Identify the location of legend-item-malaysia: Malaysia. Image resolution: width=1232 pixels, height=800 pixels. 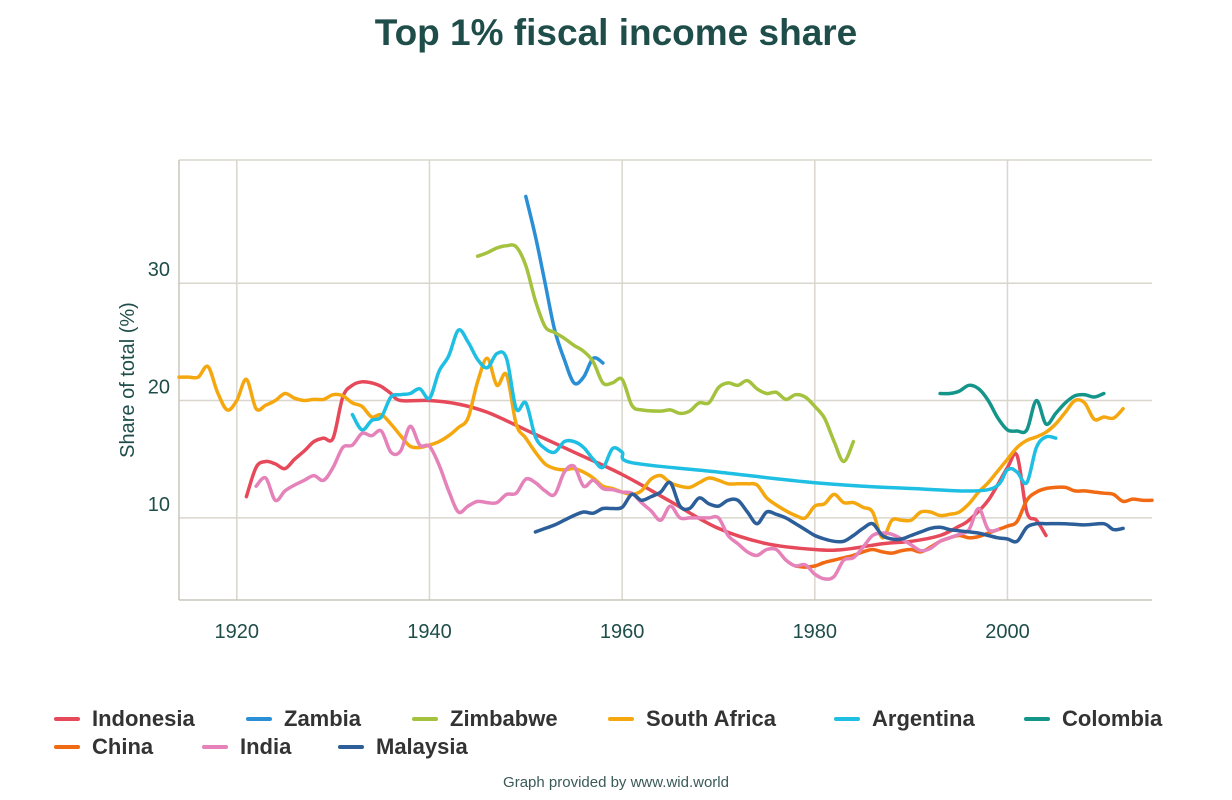
(403, 747).